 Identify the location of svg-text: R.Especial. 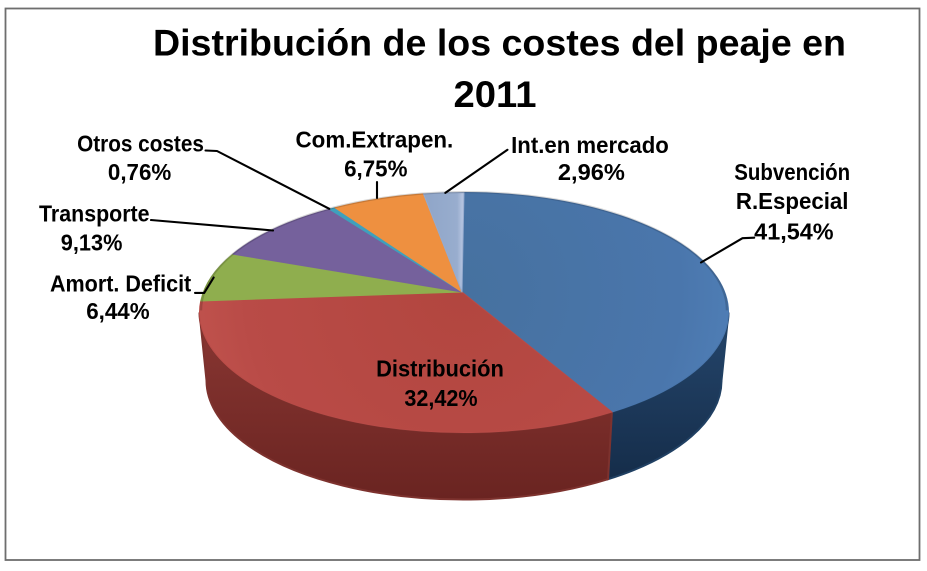
(792, 201).